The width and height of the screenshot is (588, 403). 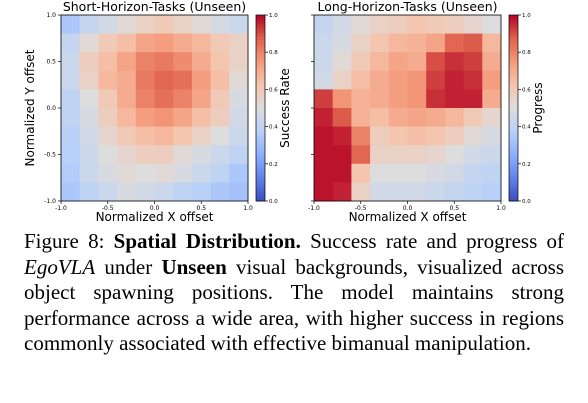 I want to click on y-tick-label: -1.0, so click(x=50, y=201).